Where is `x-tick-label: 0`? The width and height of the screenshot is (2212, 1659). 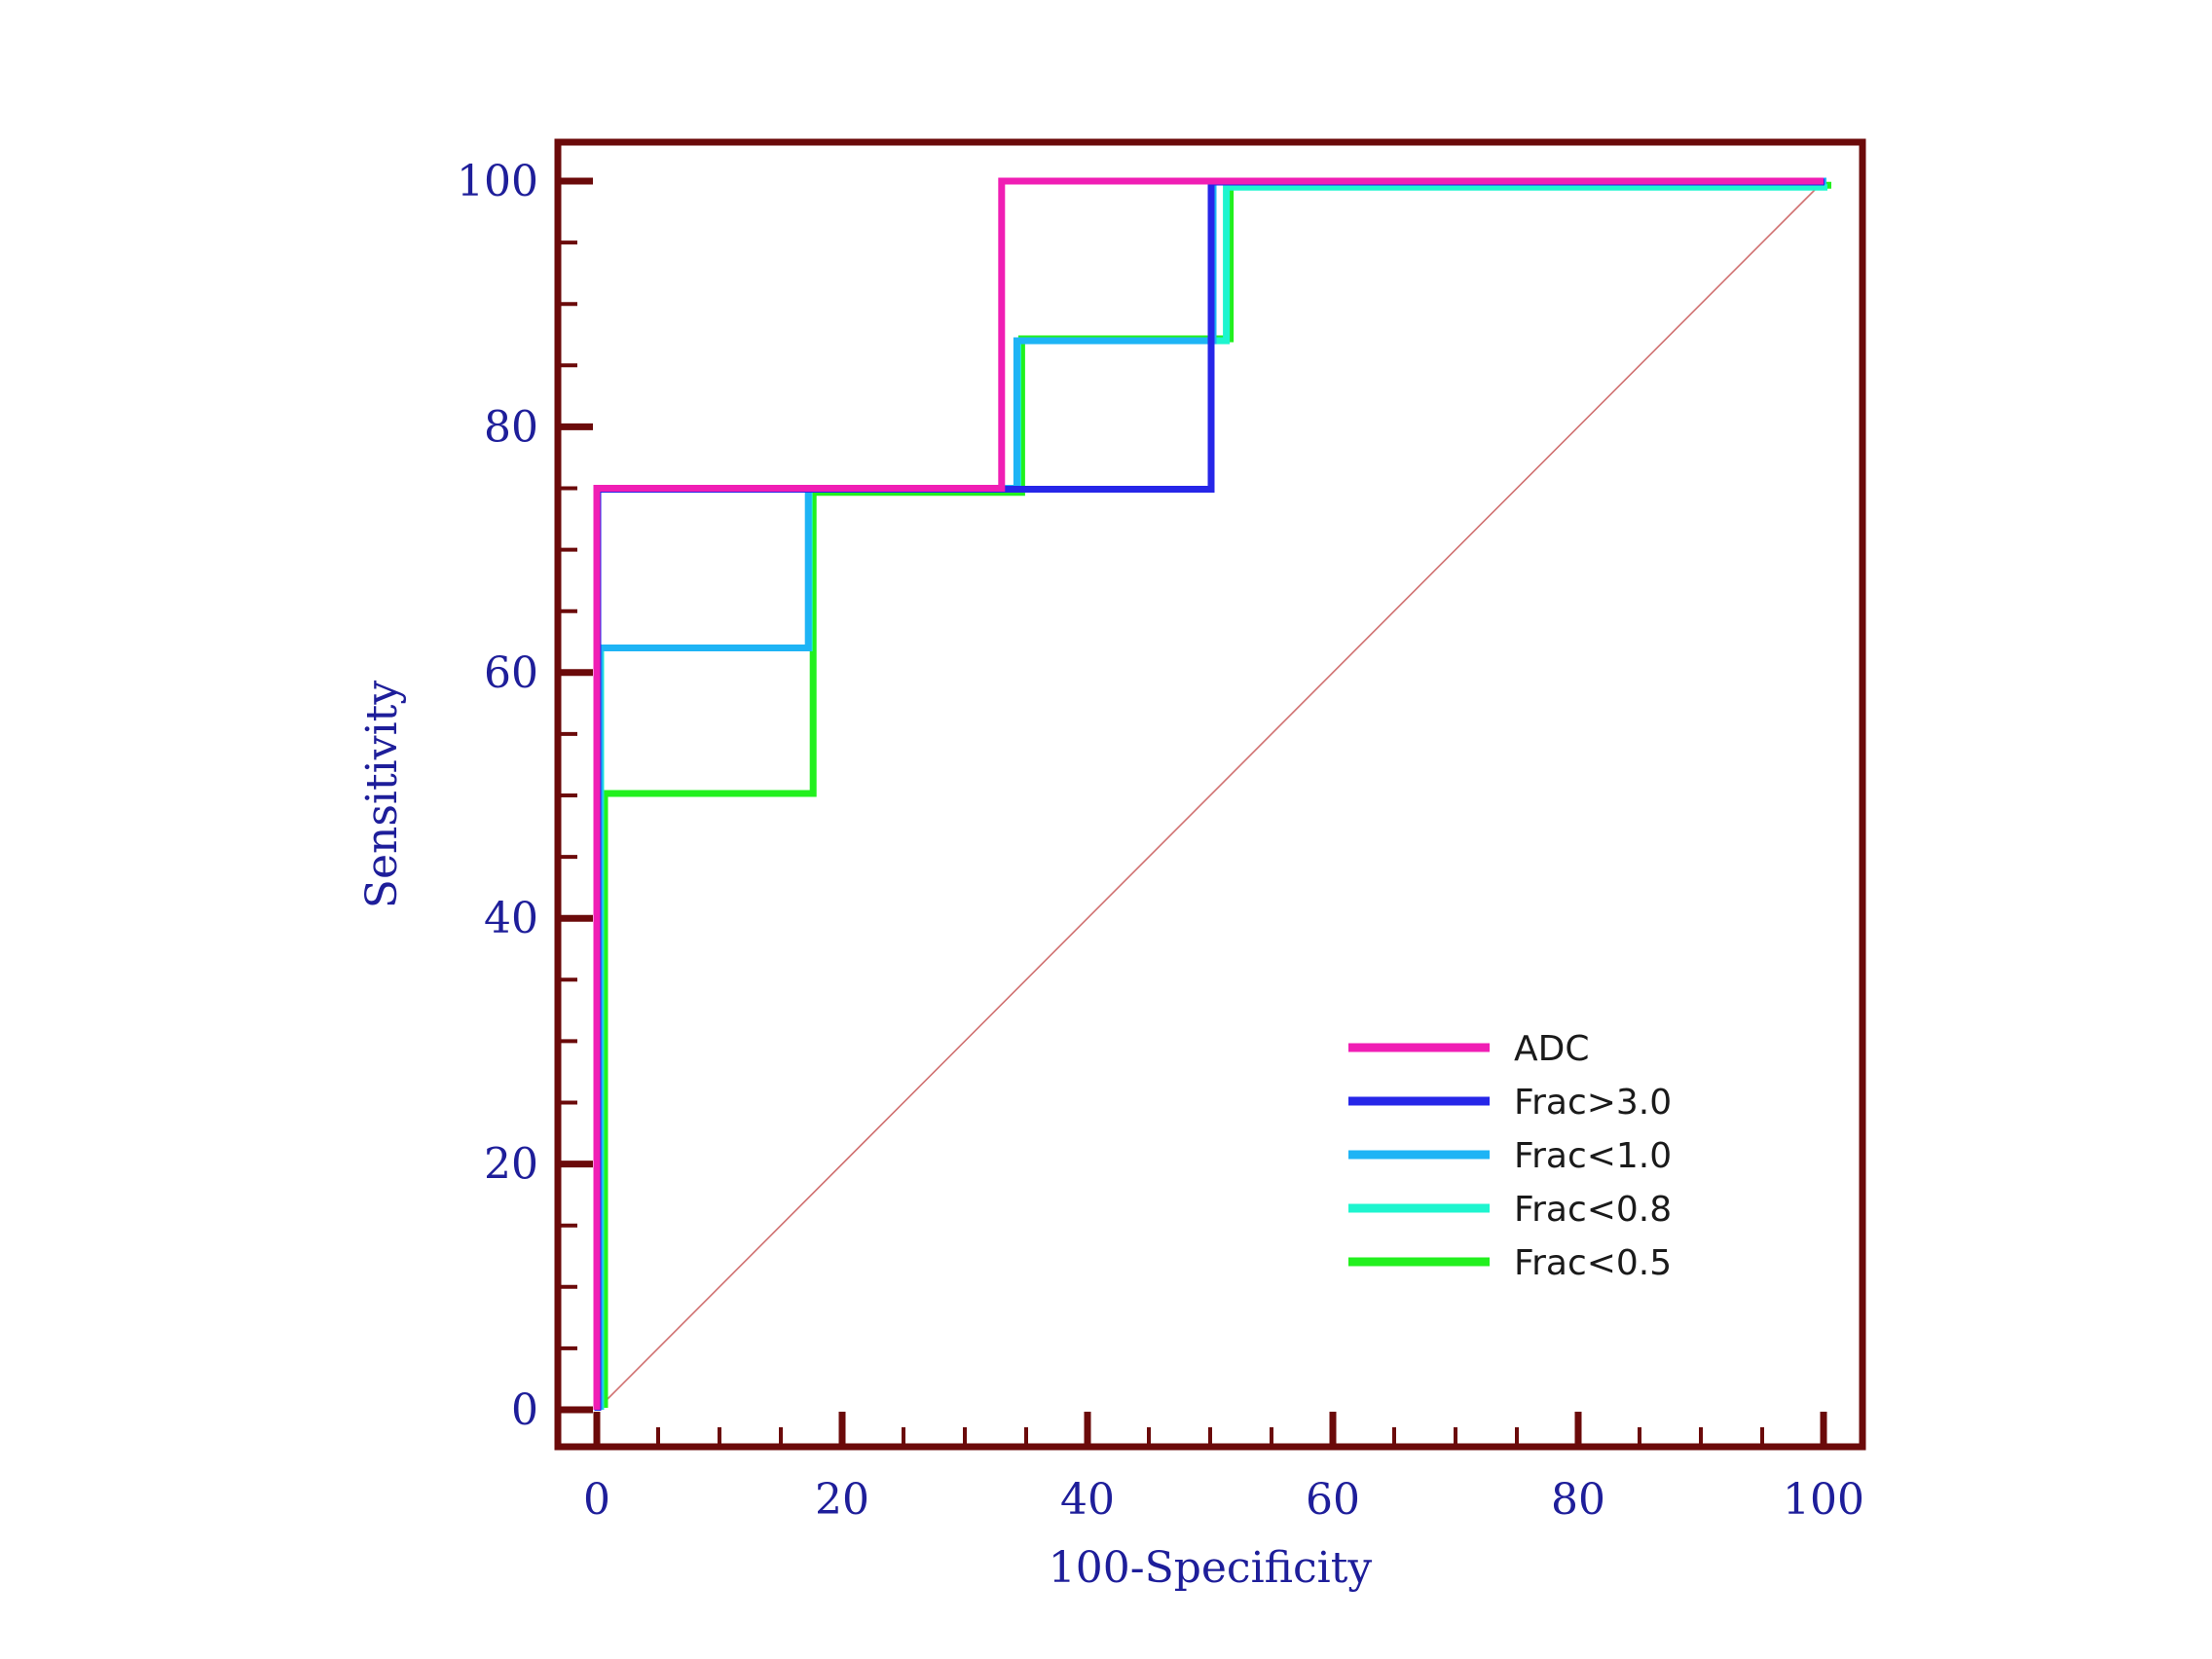 x-tick-label: 0 is located at coordinates (596, 1500).